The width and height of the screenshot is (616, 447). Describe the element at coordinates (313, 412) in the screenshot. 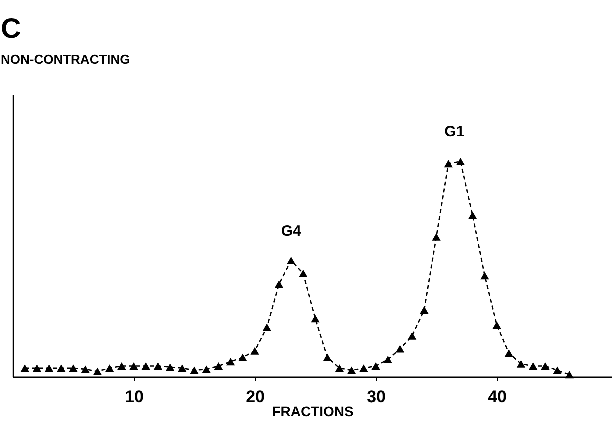

I see `x-axis-title: FRACTIONS` at that location.